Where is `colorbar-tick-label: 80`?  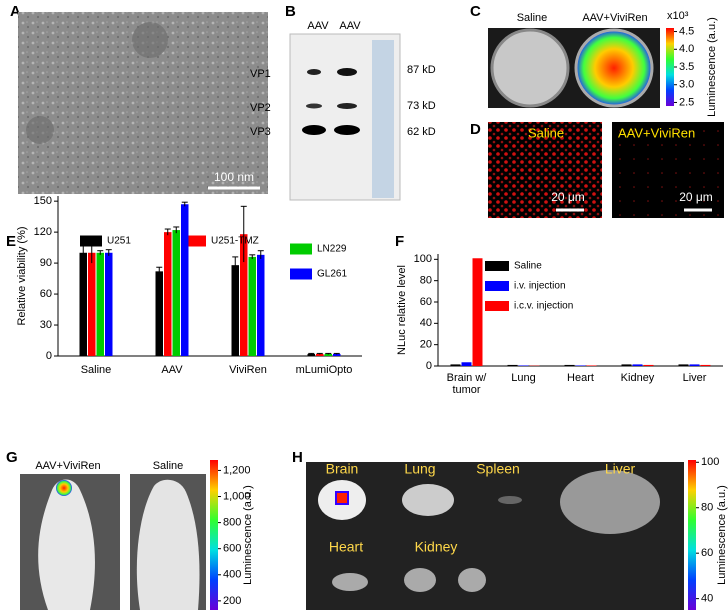 colorbar-tick-label: 80 is located at coordinates (707, 508).